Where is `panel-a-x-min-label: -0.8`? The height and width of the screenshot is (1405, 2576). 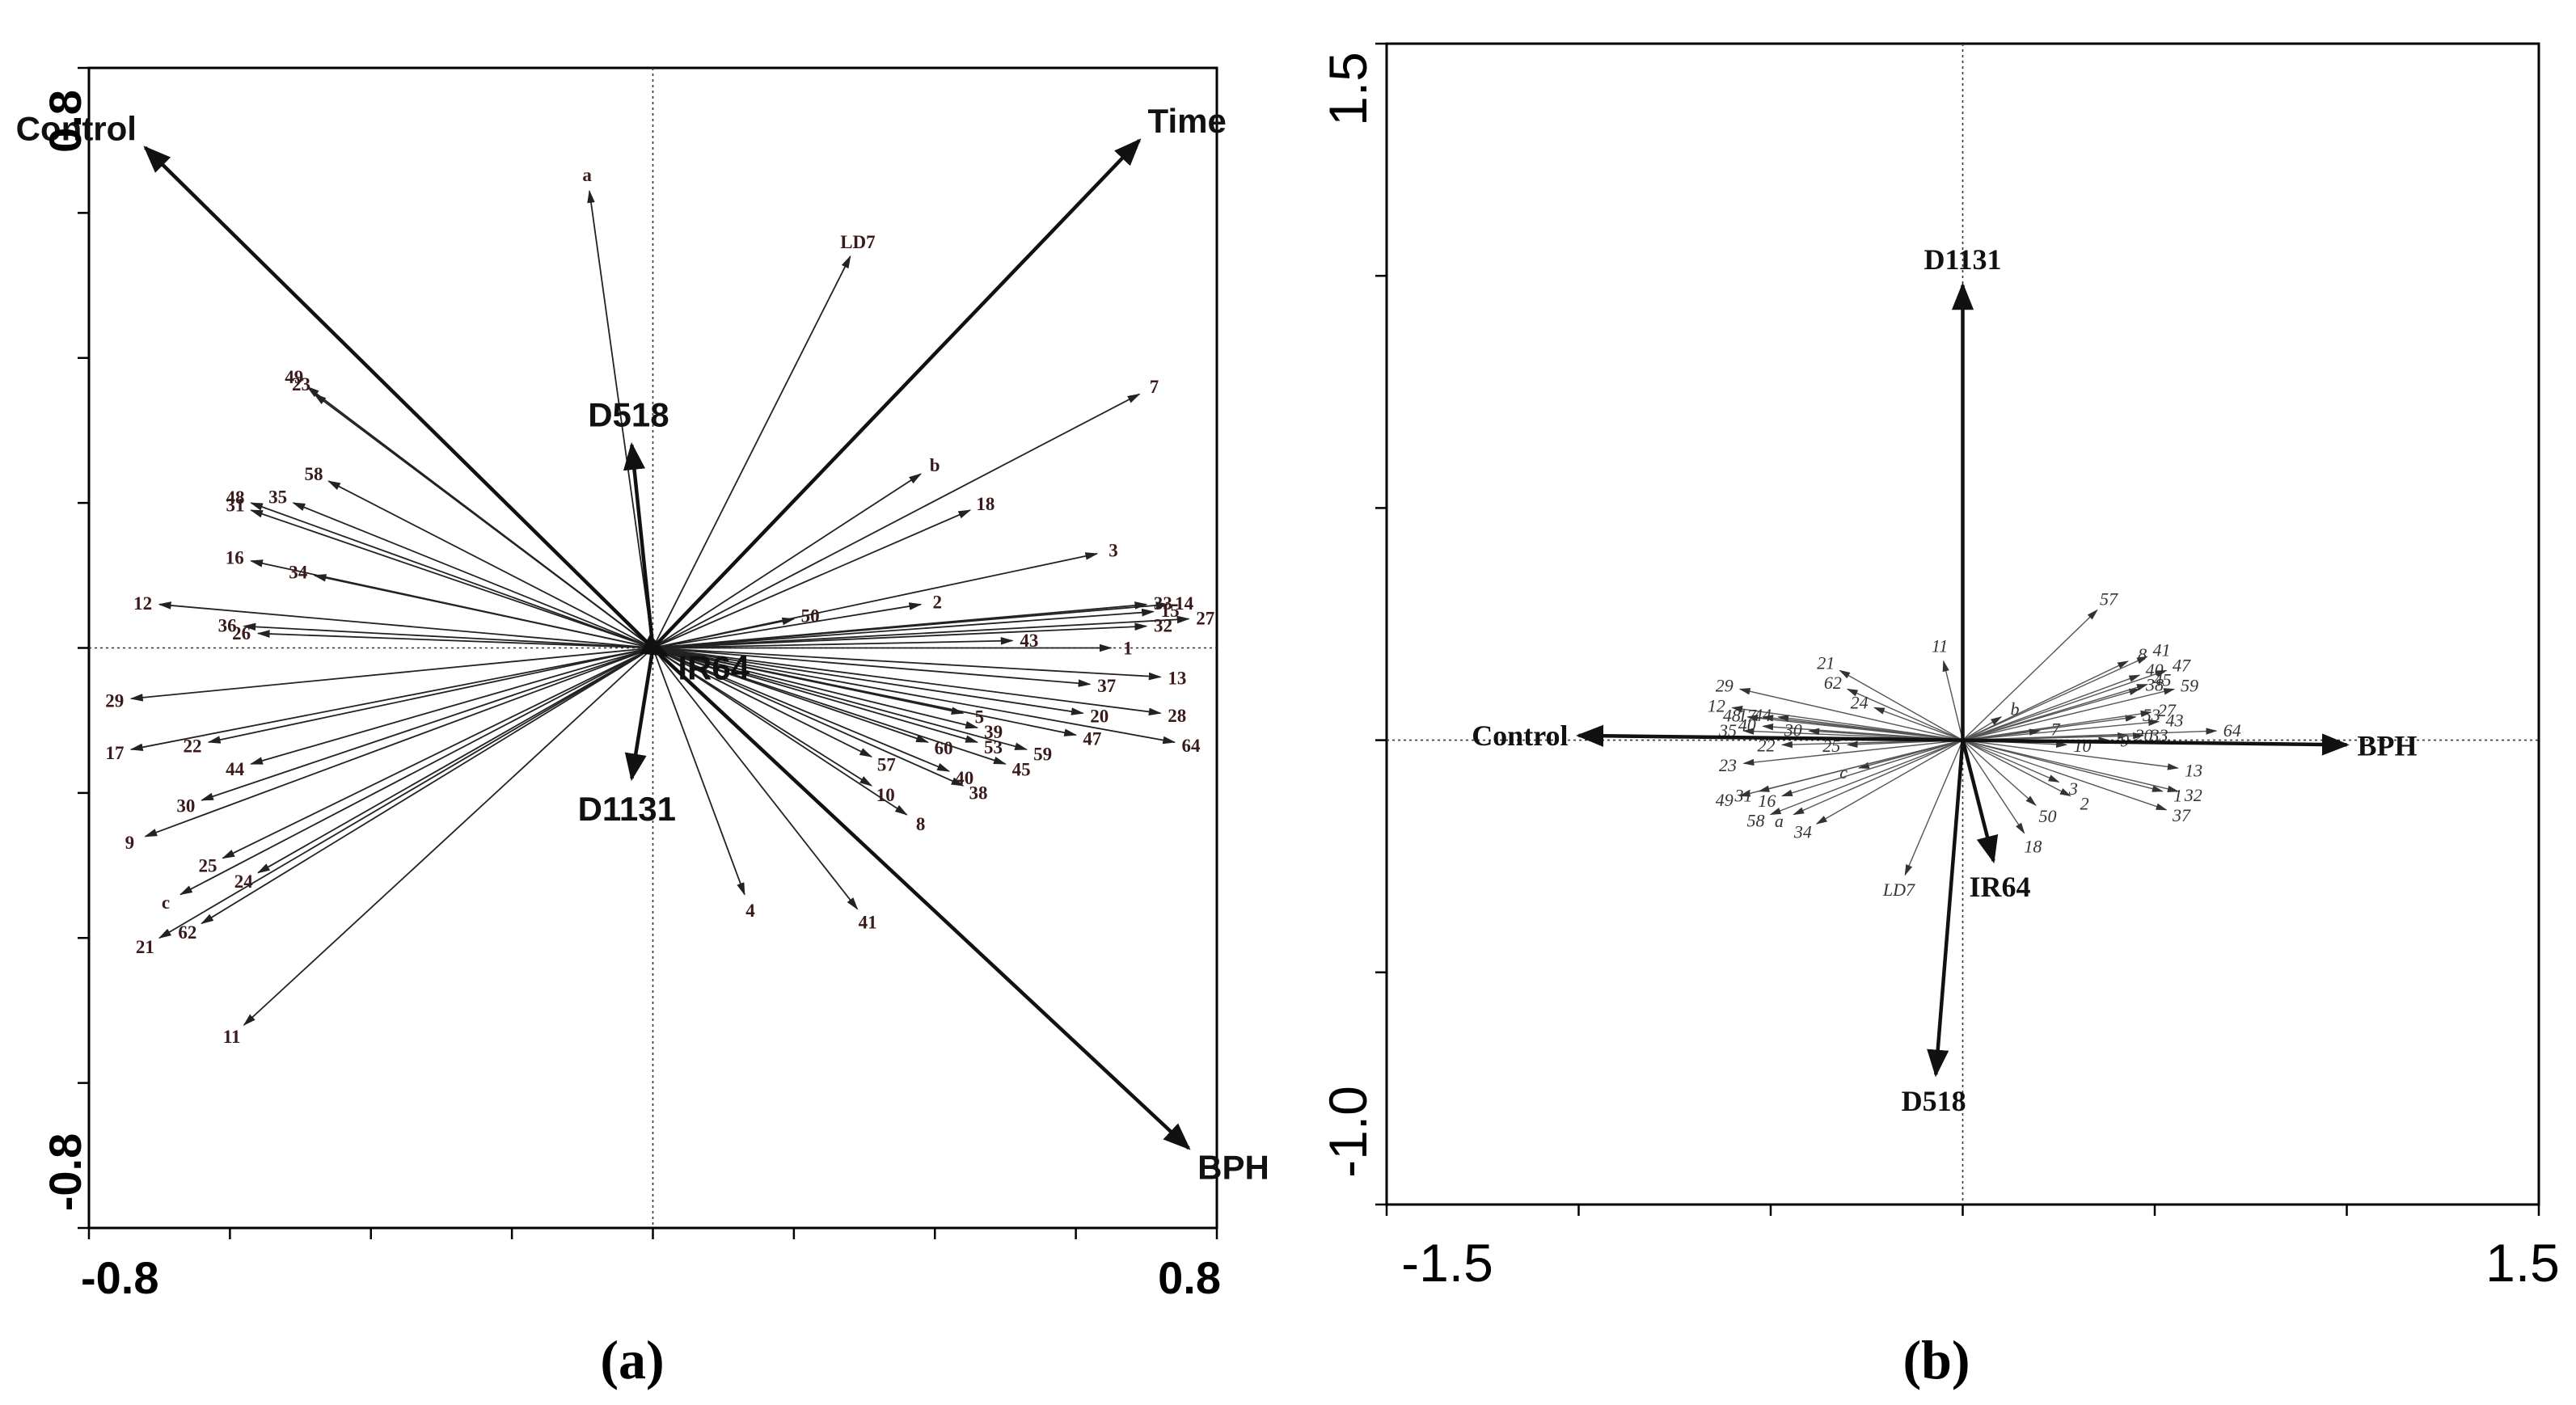
panel-a-x-min-label: -0.8 is located at coordinates (120, 1277).